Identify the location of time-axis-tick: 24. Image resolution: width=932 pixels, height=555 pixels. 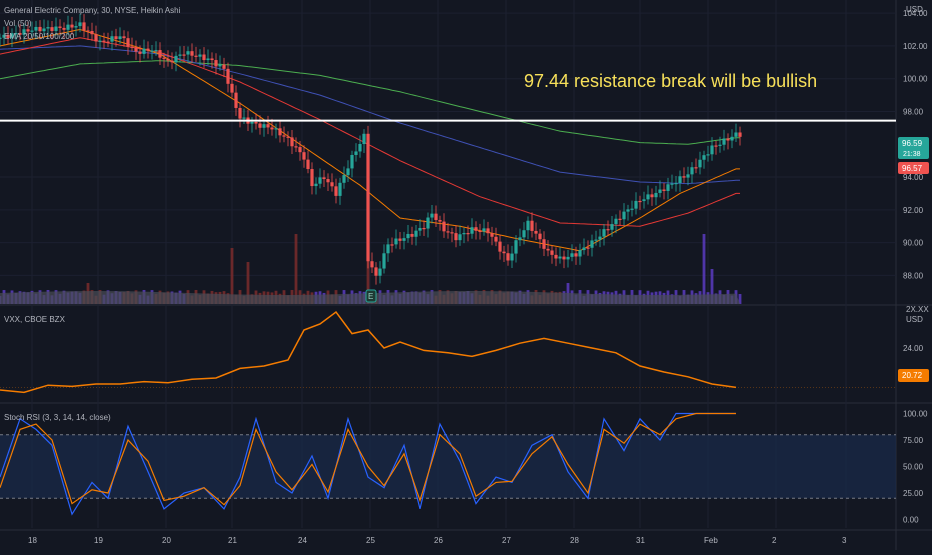
(302, 540).